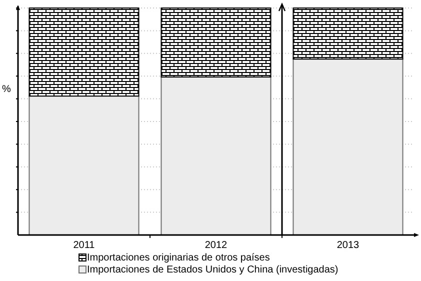 Image resolution: width=421 pixels, height=281 pixels. Describe the element at coordinates (212, 270) in the screenshot. I see `legend-label: Importaciones de Estados Unidos y China (investigadas)` at that location.